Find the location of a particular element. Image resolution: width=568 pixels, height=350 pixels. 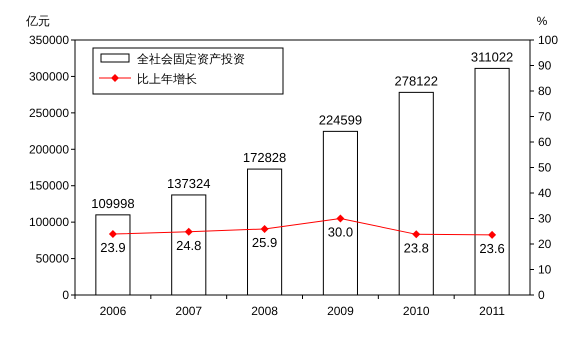

x-tick-label: 2010 is located at coordinates (416, 311).